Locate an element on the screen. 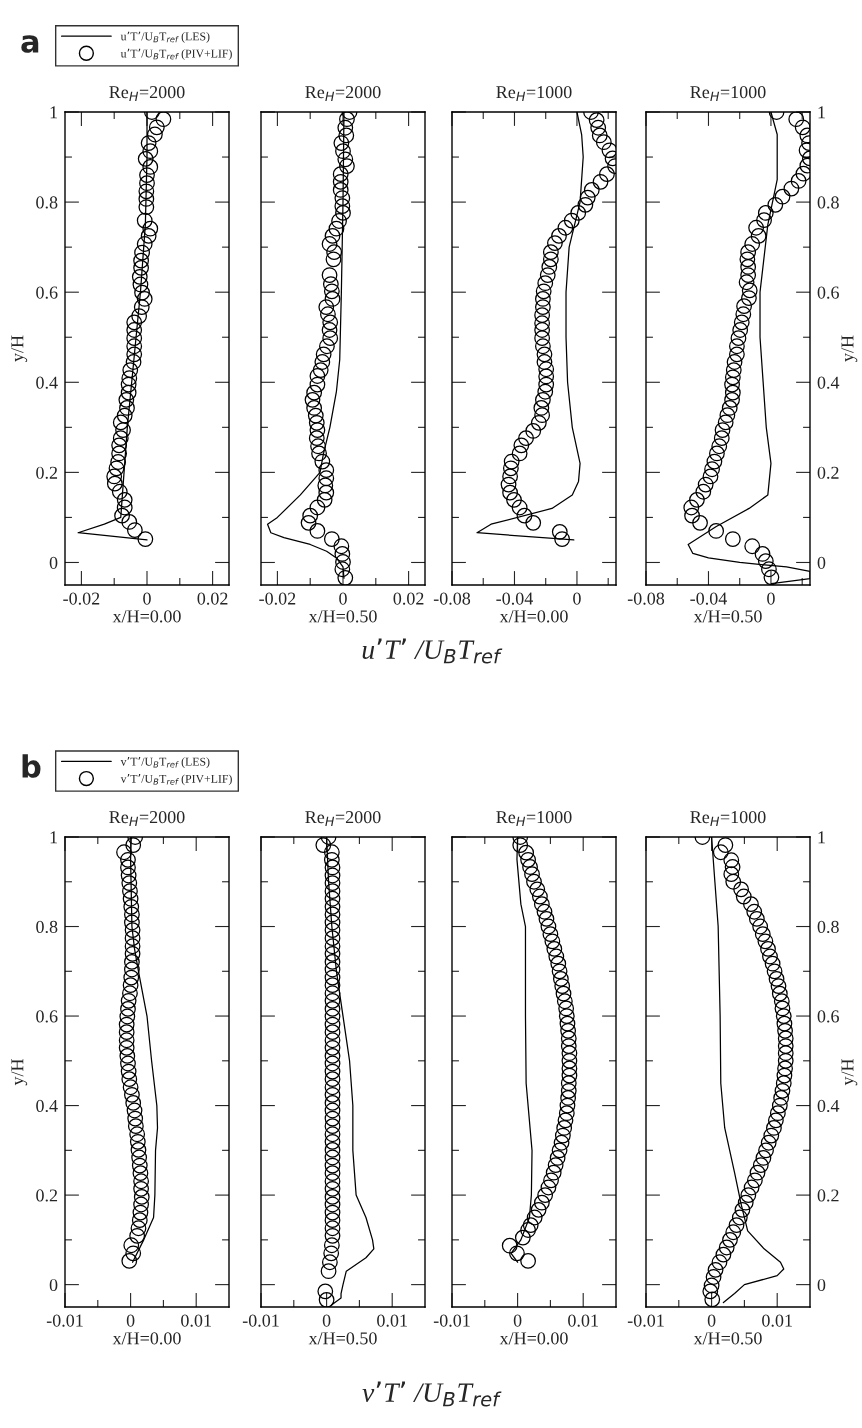 This screenshot has height=1428, width=862. legend-label: v’T’/U$_{B}$T$_{ref}$ (LES) is located at coordinates (165, 762).